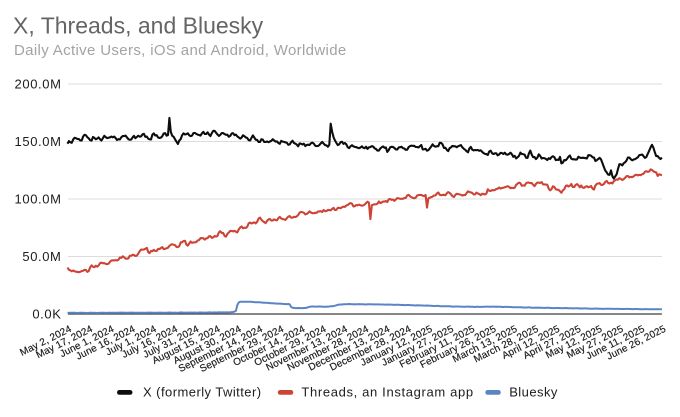  I want to click on svg-text: 150.0M, so click(38, 141).